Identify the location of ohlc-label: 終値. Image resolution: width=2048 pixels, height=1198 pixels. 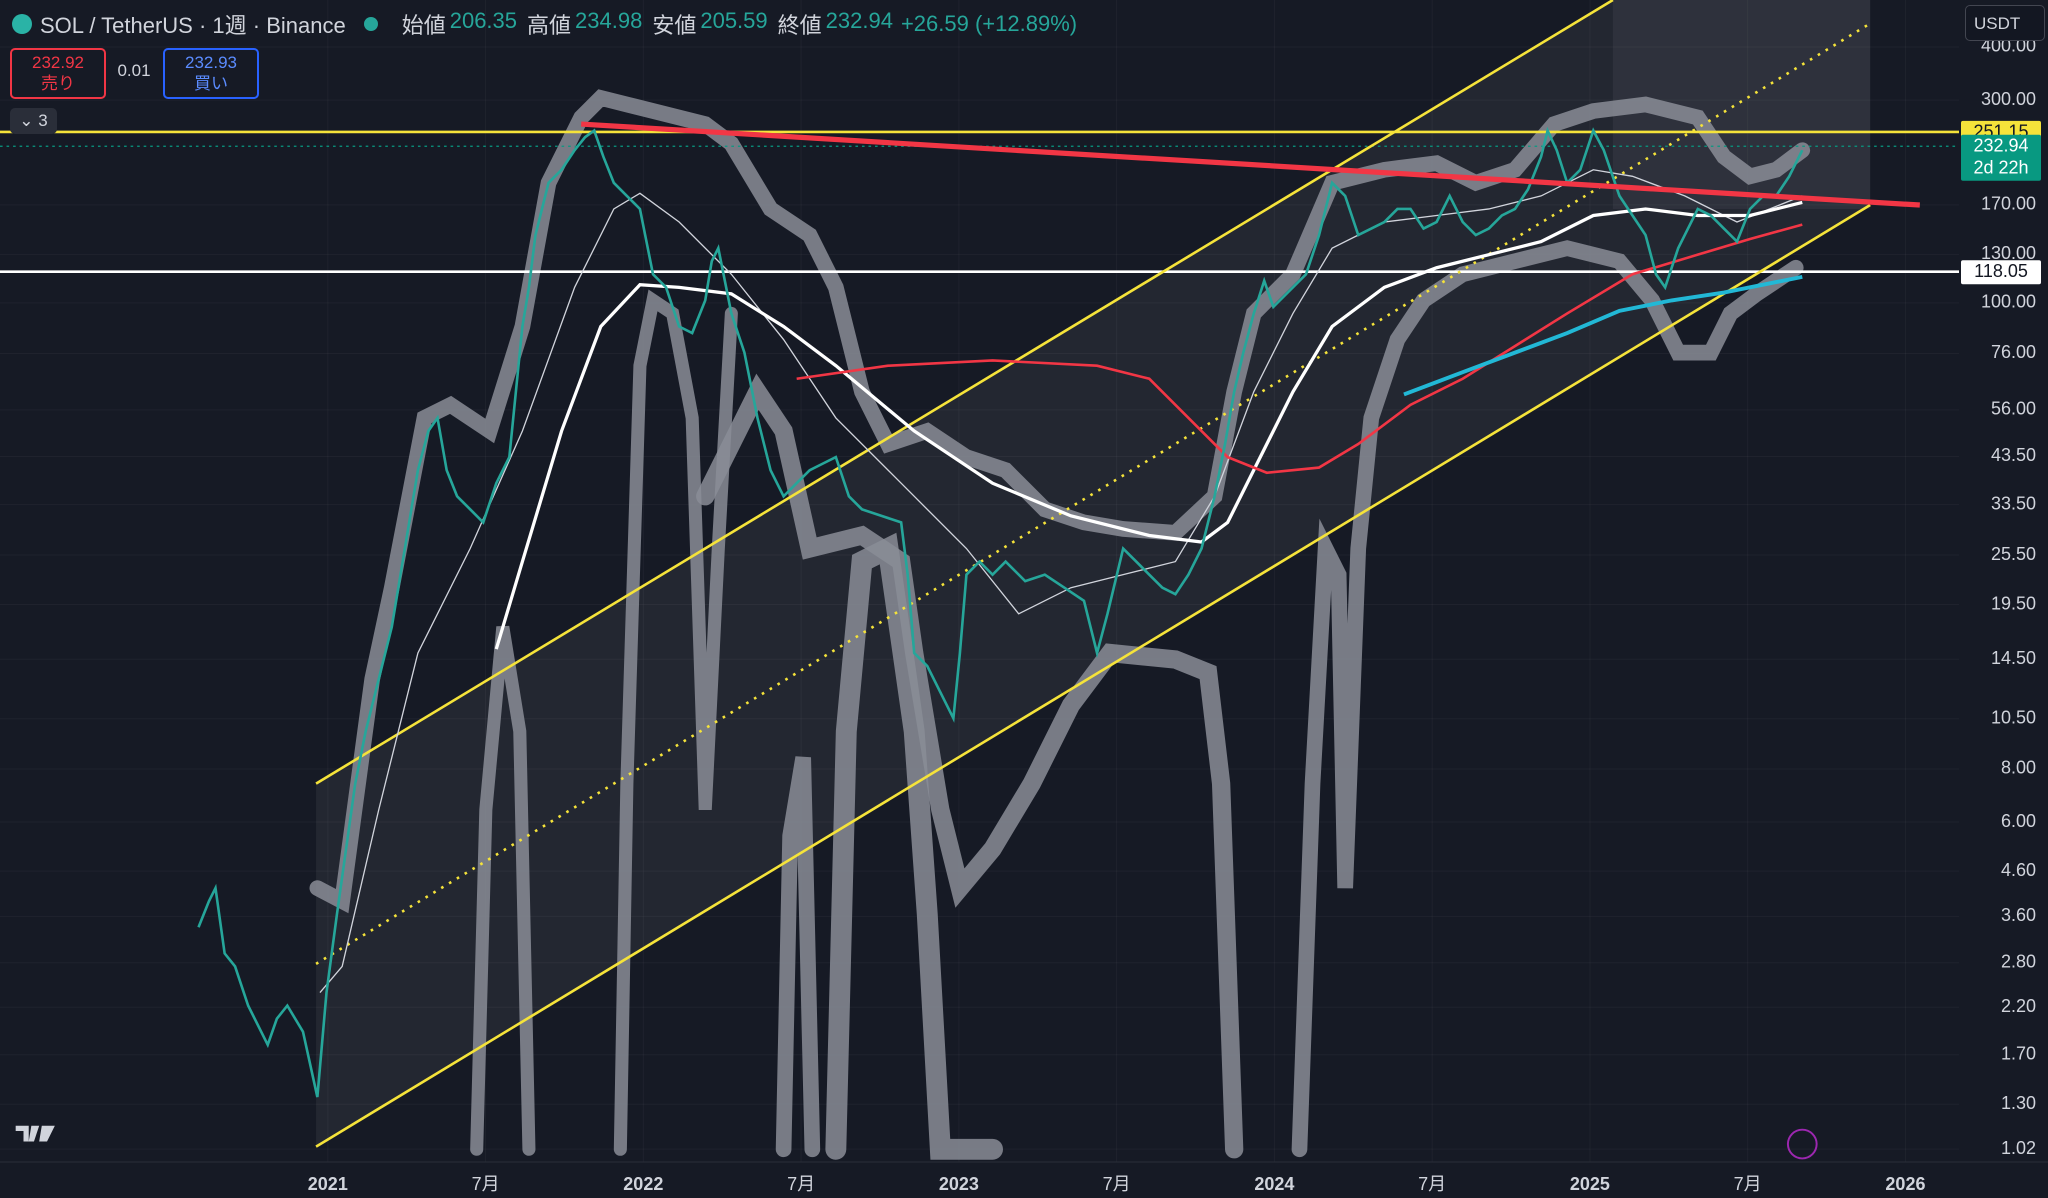
(799, 25).